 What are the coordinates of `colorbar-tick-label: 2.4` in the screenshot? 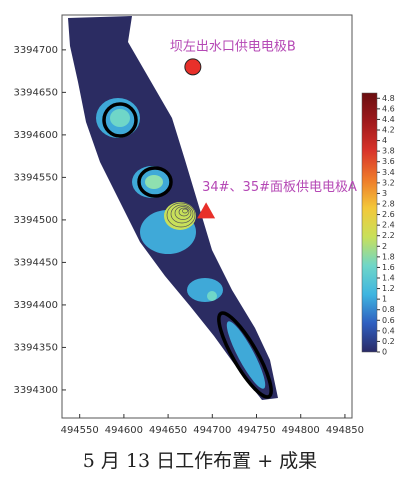 It's located at (388, 225).